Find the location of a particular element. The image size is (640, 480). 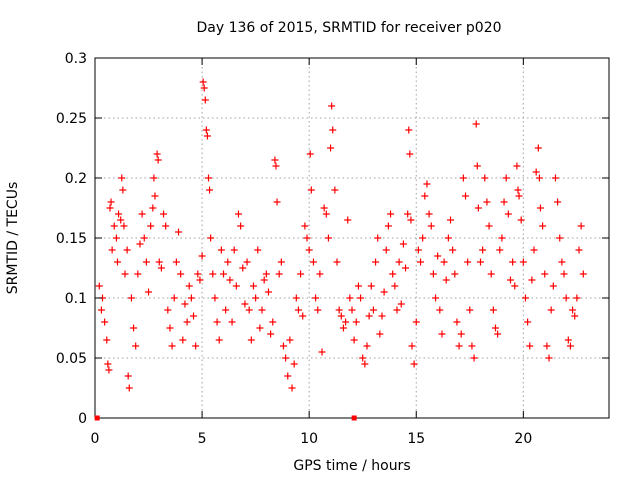

zero-marker is located at coordinates (354, 418).